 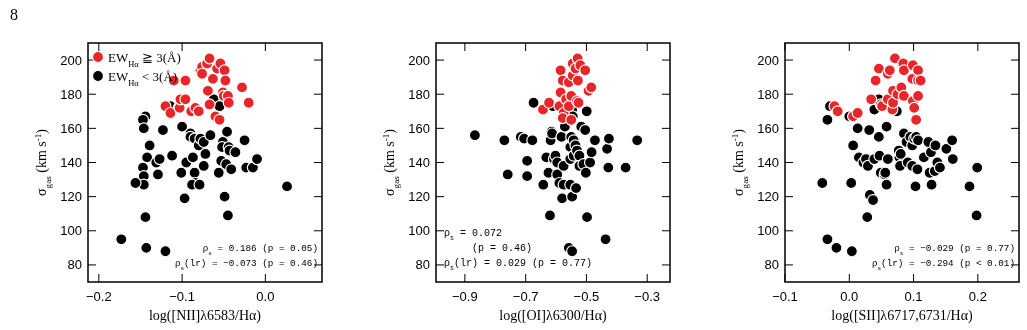 What do you see at coordinates (205, 316) in the screenshot?
I see `x-axis-title: log([NII]λ6583/Hα)` at bounding box center [205, 316].